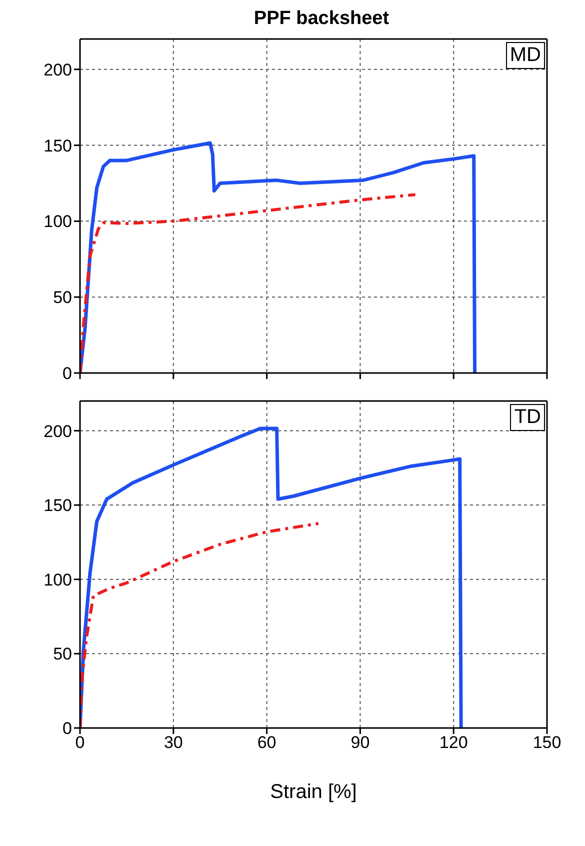 Image resolution: width=585 pixels, height=846 pixels. What do you see at coordinates (173, 742) in the screenshot?
I see `x-tick-label: 30` at bounding box center [173, 742].